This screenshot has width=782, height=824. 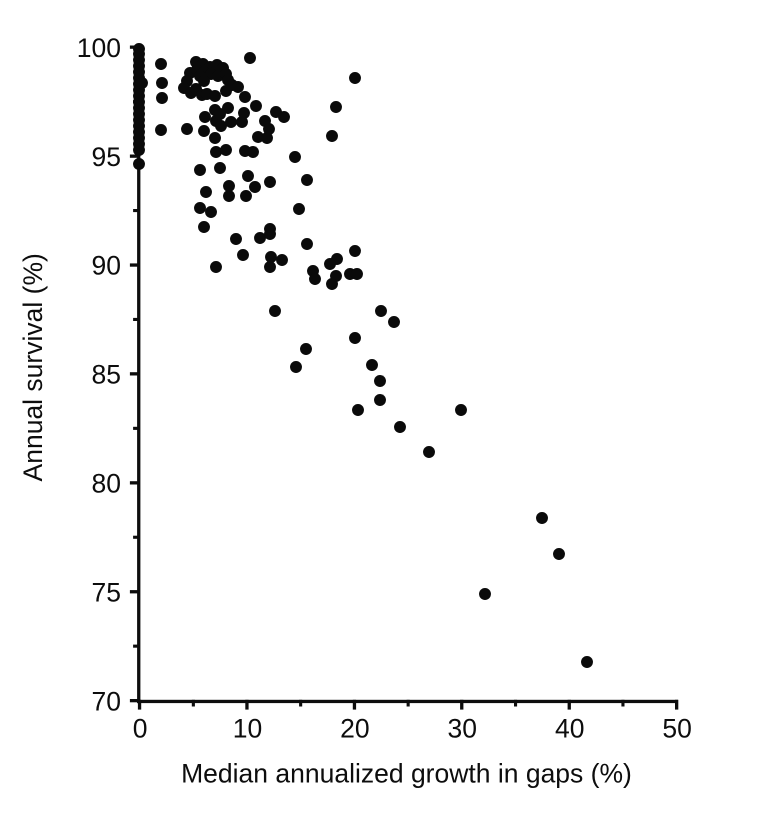 What do you see at coordinates (406, 773) in the screenshot?
I see `svg-text:Median annualized growth in ga: Median annualized growth in gaps (%)` at bounding box center [406, 773].